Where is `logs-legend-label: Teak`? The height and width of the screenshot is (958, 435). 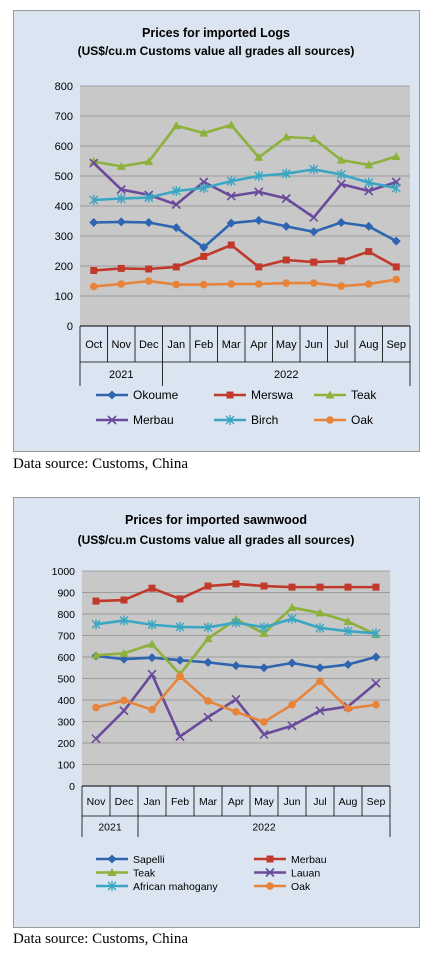 logs-legend-label: Teak is located at coordinates (364, 395).